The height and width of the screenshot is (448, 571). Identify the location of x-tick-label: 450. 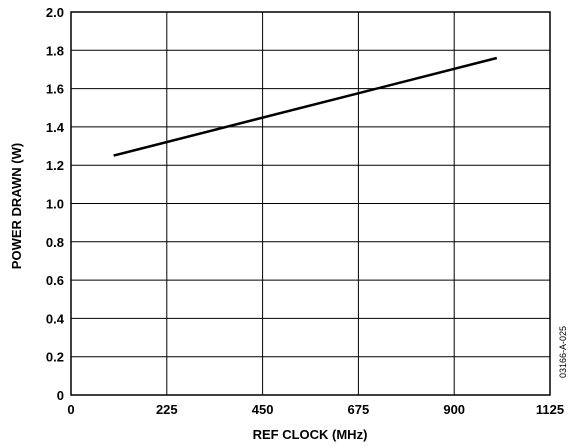
(263, 409).